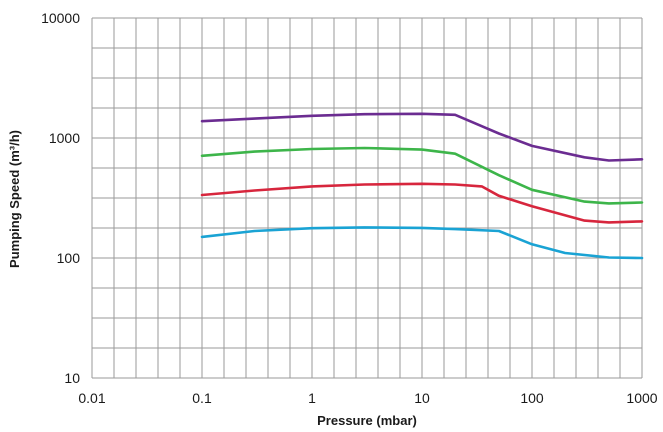 The height and width of the screenshot is (432, 663). I want to click on y-tick-label: 10, so click(72, 378).